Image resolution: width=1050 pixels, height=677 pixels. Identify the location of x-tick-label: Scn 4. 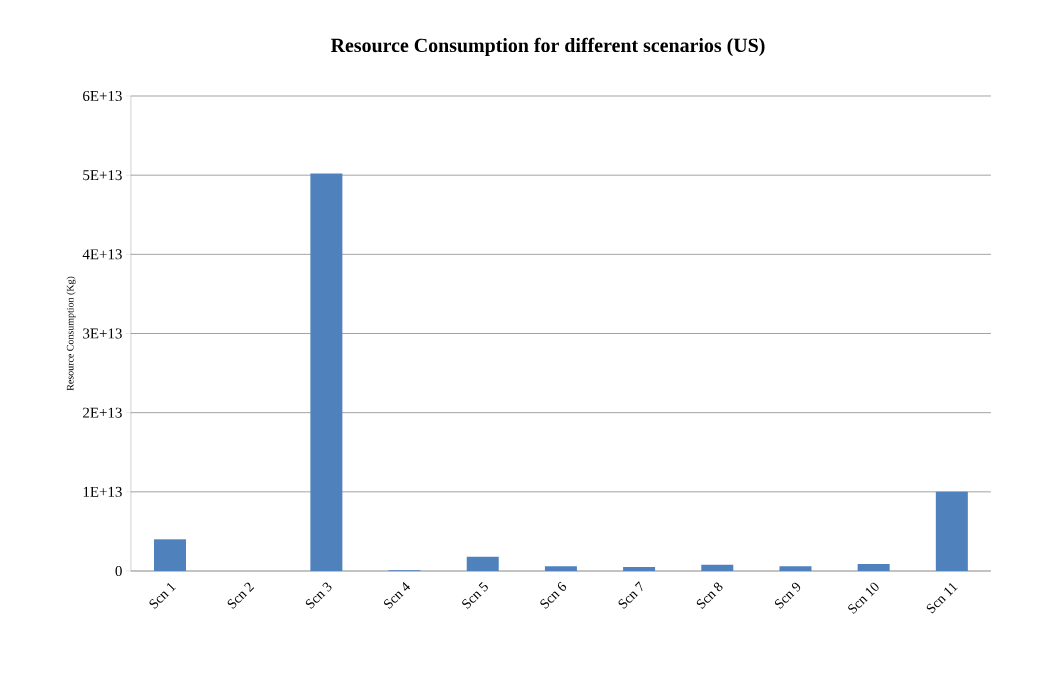
(397, 595).